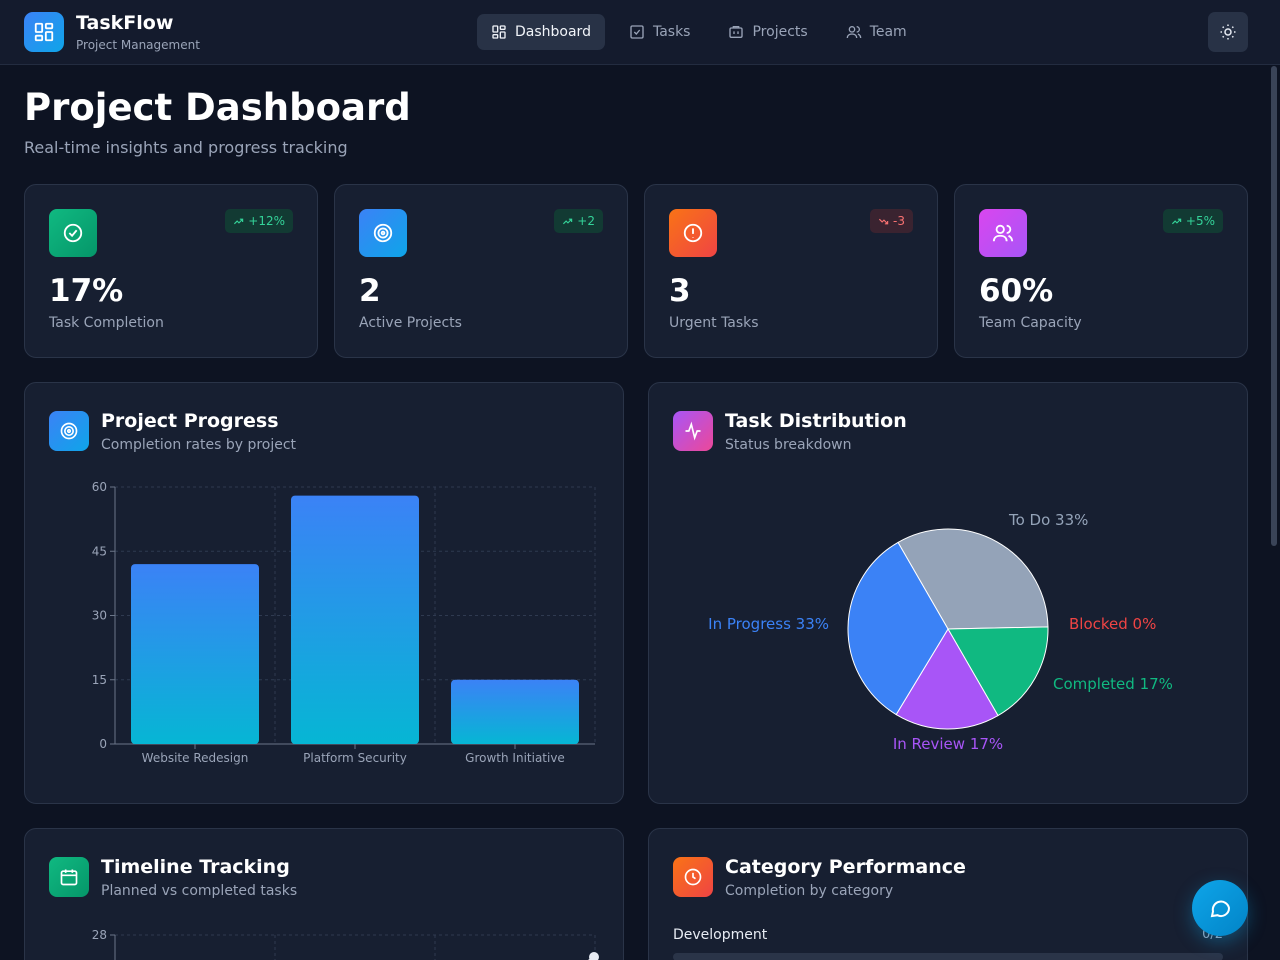  I want to click on app-logo, so click(44, 32).